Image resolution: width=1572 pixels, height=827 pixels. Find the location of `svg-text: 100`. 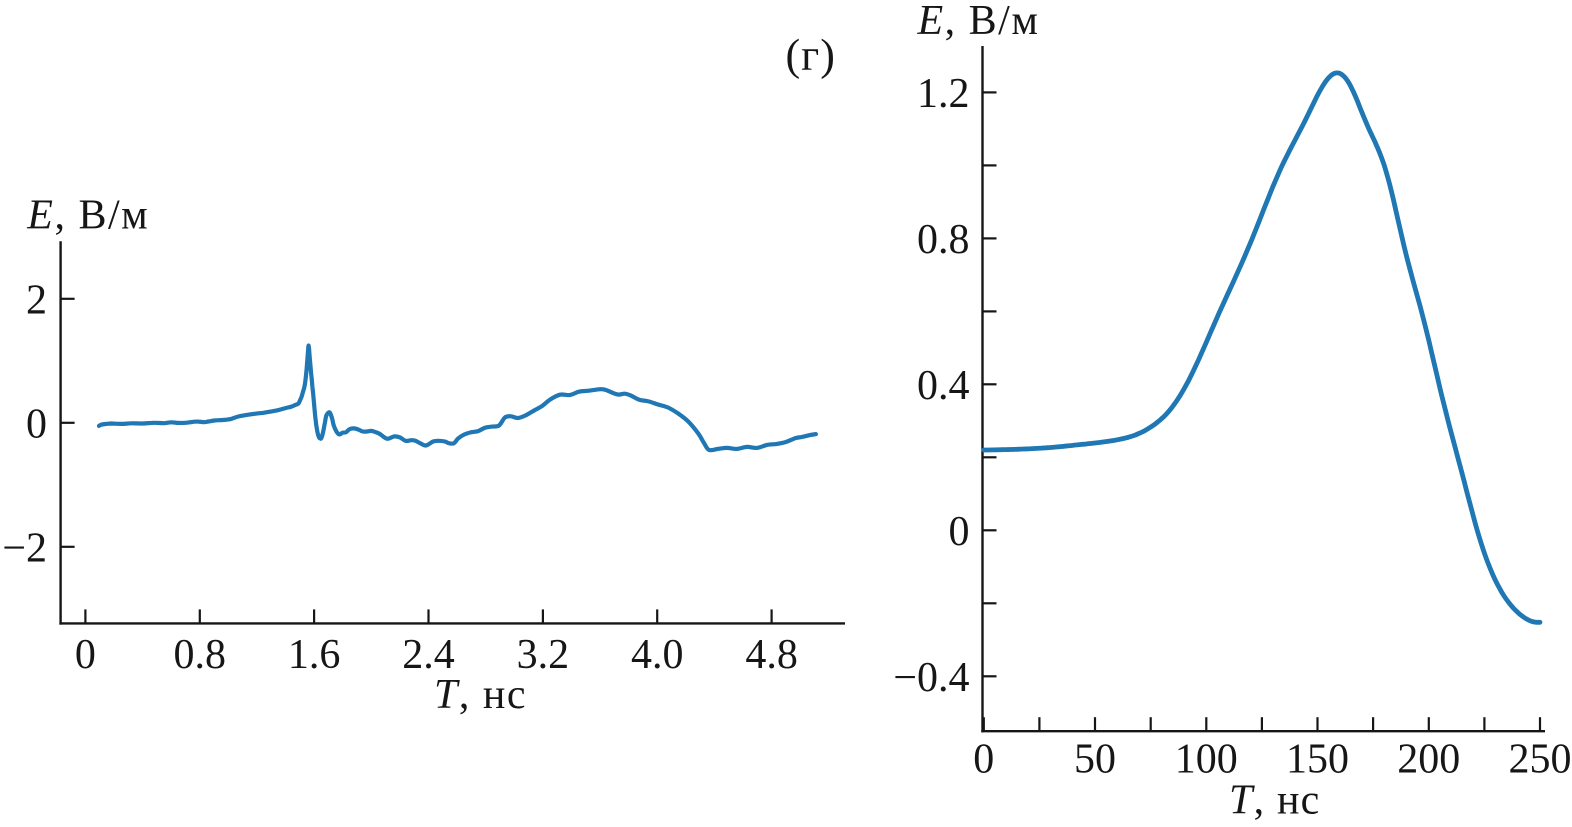

svg-text: 100 is located at coordinates (1206, 760).